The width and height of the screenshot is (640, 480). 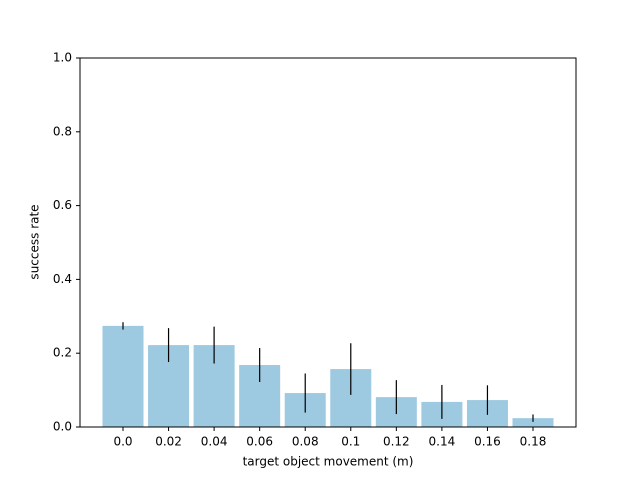 What do you see at coordinates (62, 58) in the screenshot?
I see `y-tick-label: 1.0` at bounding box center [62, 58].